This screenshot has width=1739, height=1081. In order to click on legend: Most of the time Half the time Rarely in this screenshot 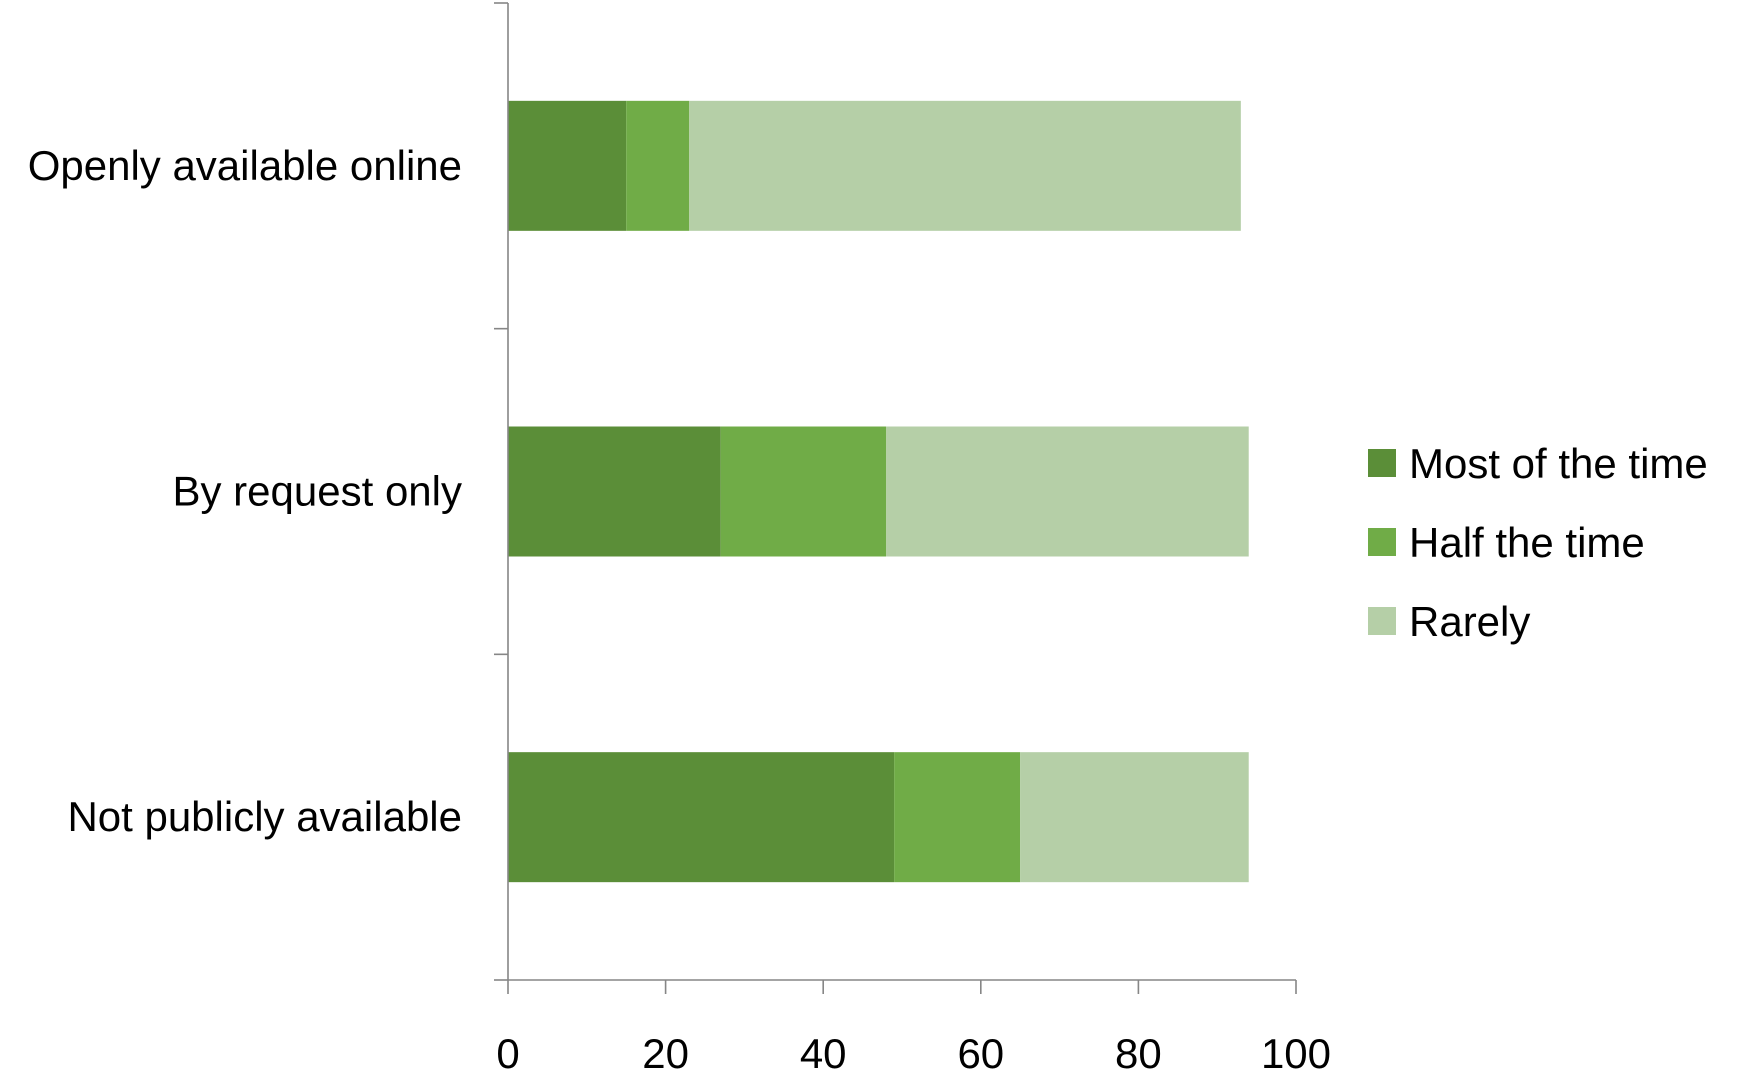, I will do `click(1538, 542)`.